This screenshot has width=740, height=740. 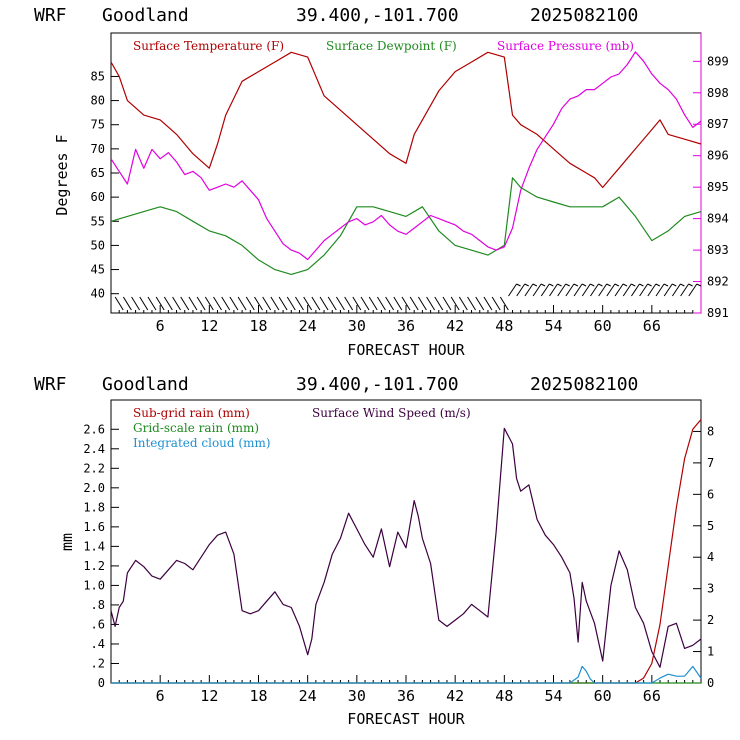 What do you see at coordinates (336, 384) in the screenshot?
I see `bottom-header: WRF Goodland 39.400,-101.700 2025082100` at bounding box center [336, 384].